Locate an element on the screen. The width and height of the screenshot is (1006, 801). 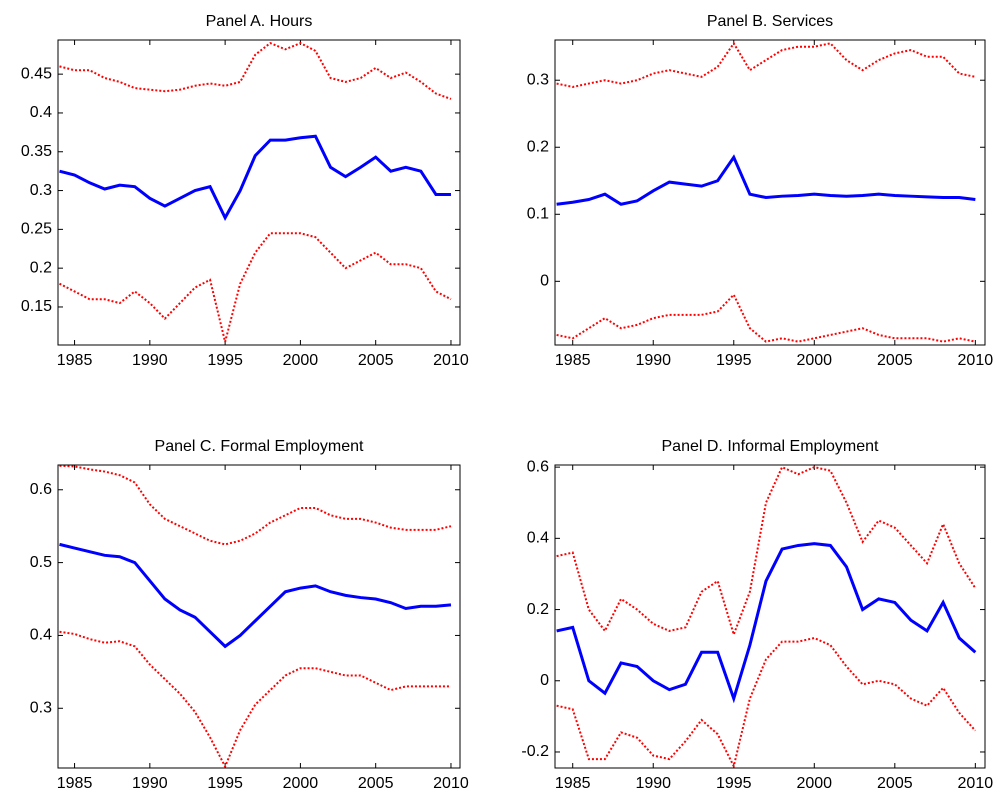
panel-title: Panel B. Services is located at coordinates (770, 21).